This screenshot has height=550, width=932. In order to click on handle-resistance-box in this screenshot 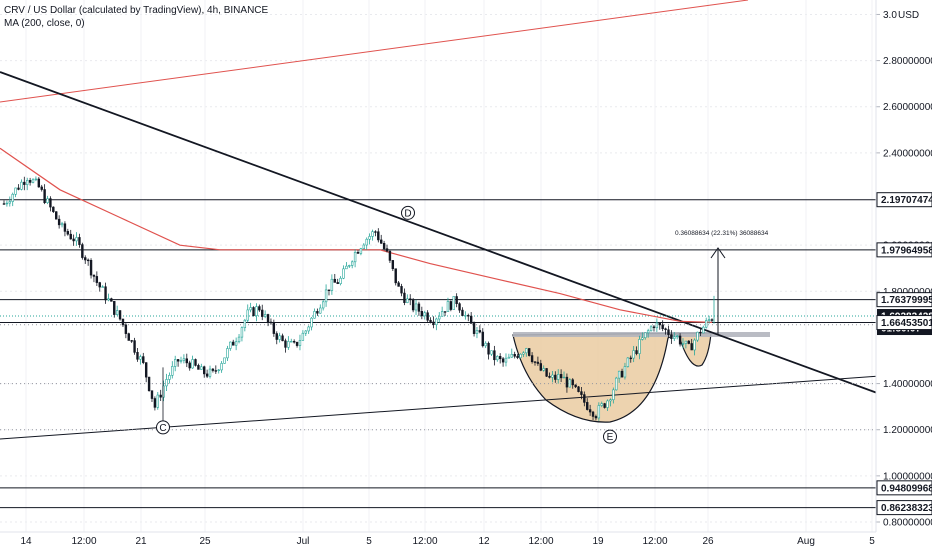, I will do `click(641, 334)`.